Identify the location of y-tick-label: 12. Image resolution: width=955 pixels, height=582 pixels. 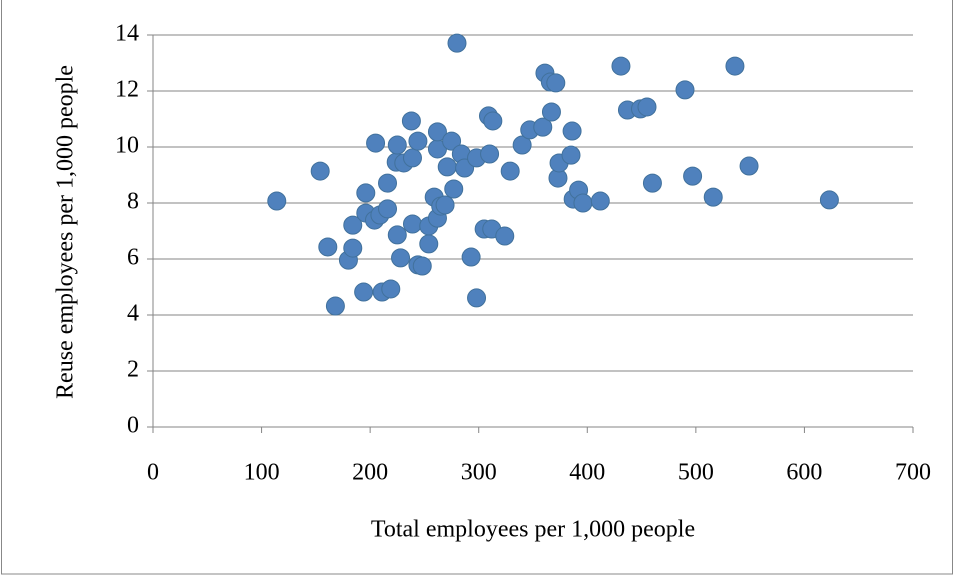
(127, 90).